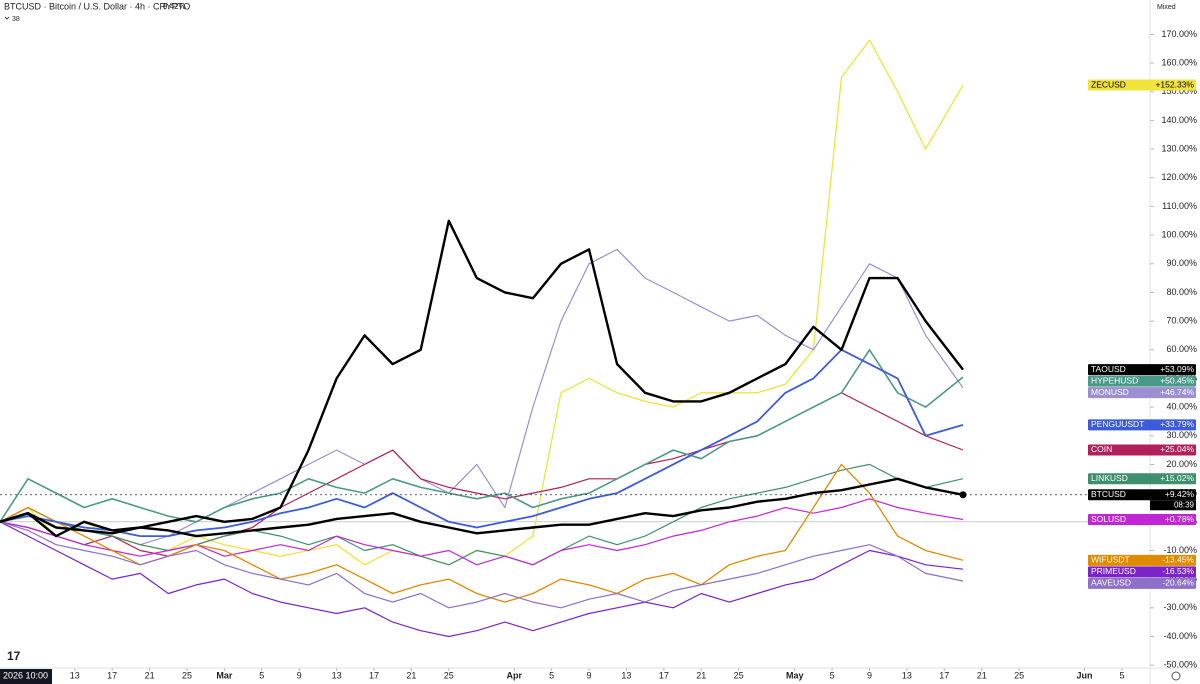  I want to click on y-tick-label: 130.00%, so click(1179, 148).